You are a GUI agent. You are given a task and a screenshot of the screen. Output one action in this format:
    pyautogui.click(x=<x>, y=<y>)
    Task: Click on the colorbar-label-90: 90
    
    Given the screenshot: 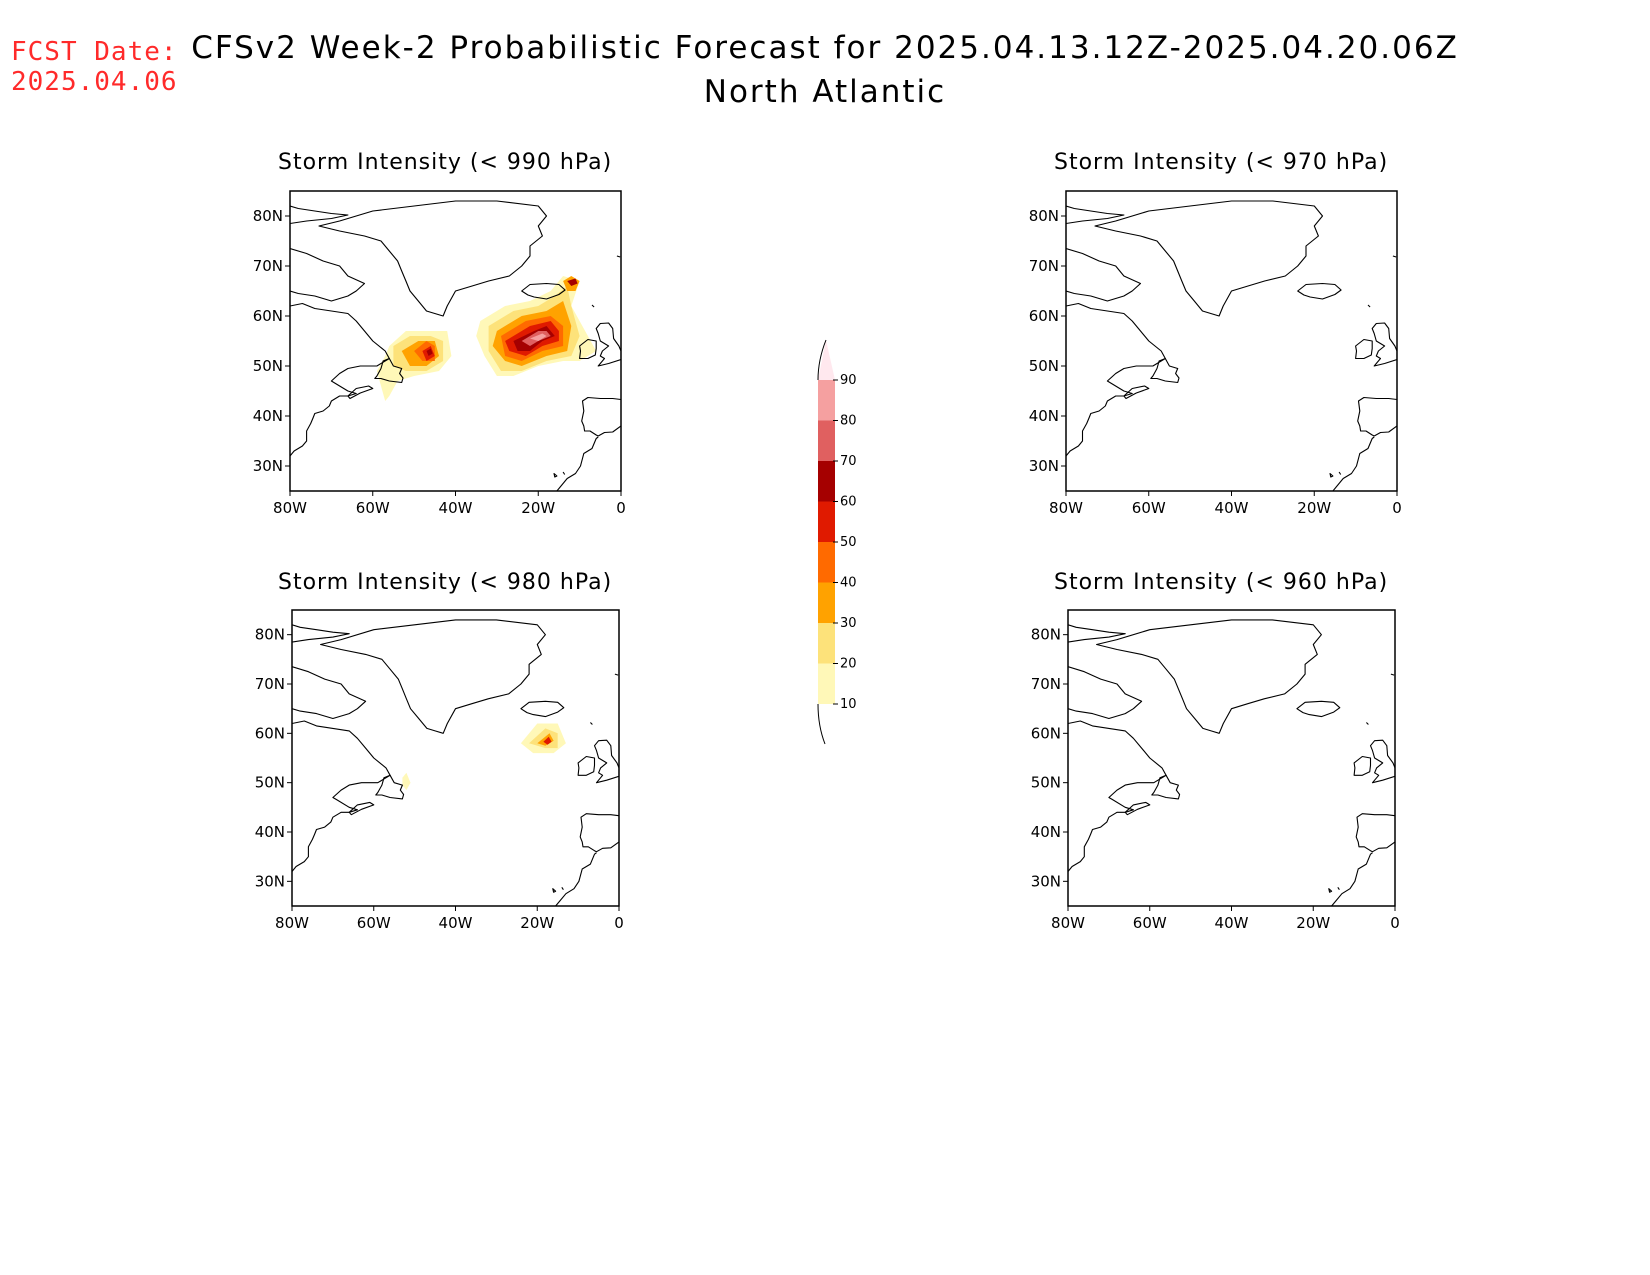 What is the action you would take?
    pyautogui.click(x=848, y=380)
    